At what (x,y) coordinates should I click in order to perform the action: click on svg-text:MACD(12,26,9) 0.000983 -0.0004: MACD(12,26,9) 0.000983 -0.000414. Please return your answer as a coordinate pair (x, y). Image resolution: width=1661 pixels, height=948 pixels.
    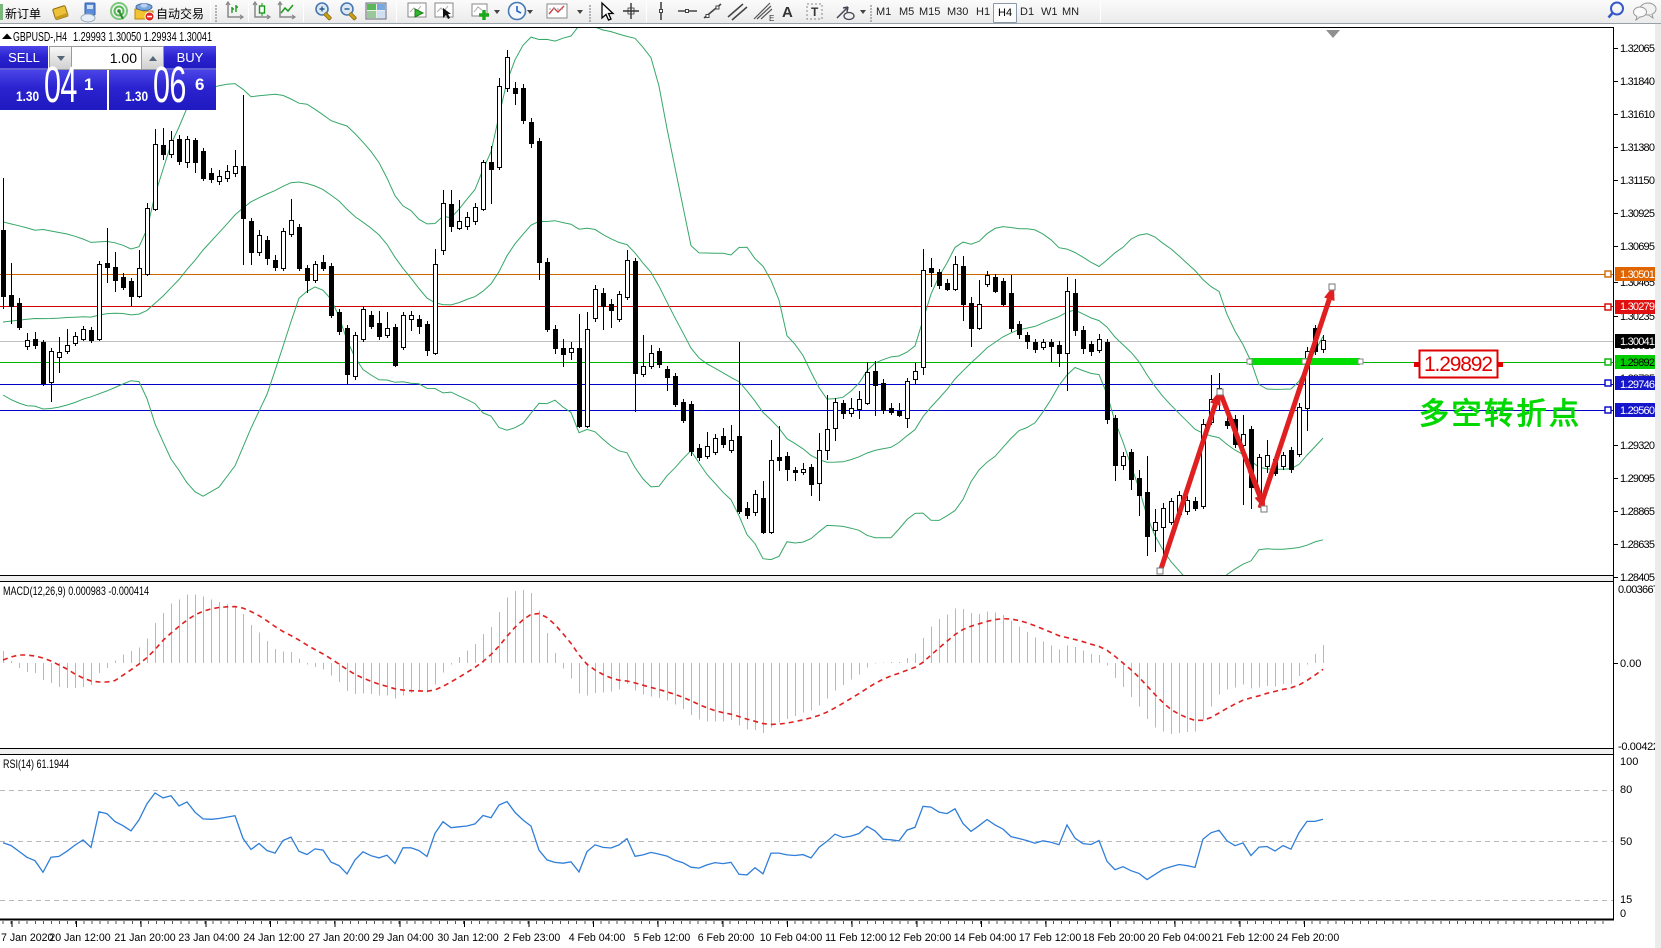
    Looking at the image, I should click on (76, 591).